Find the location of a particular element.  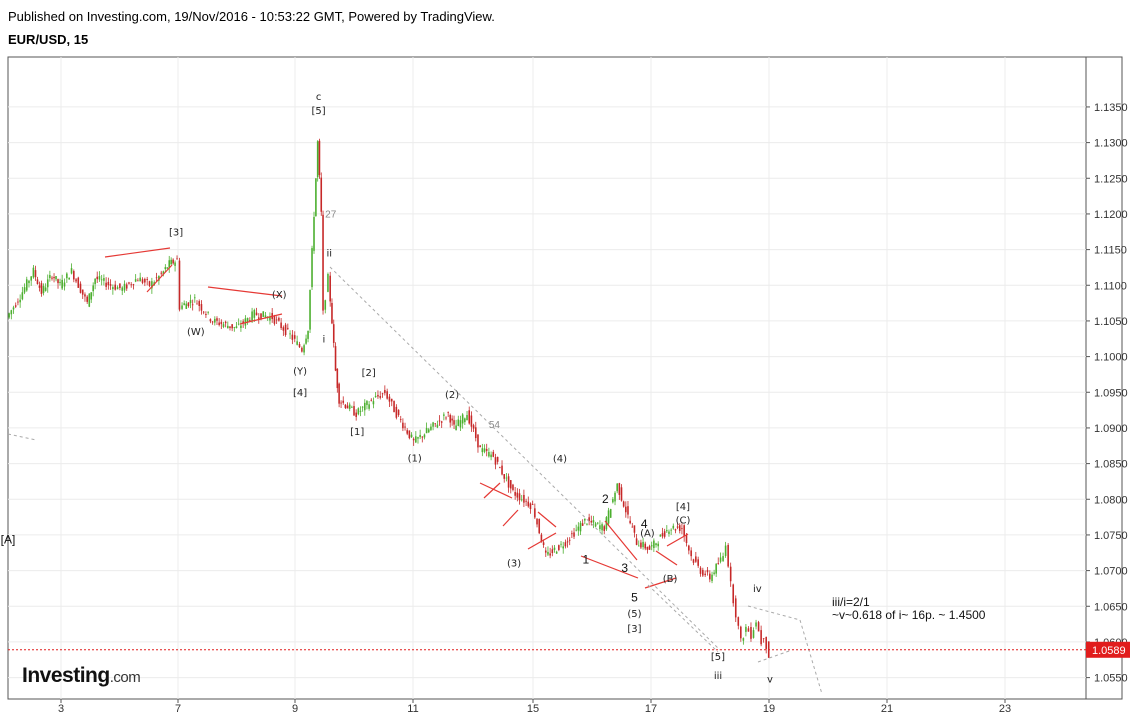

wave-label: (X) is located at coordinates (279, 295).